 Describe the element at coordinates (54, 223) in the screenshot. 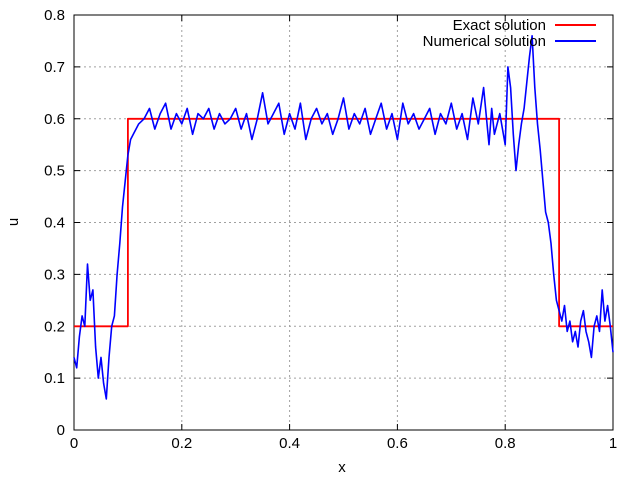

I see `y-tick-label: 0.4` at that location.